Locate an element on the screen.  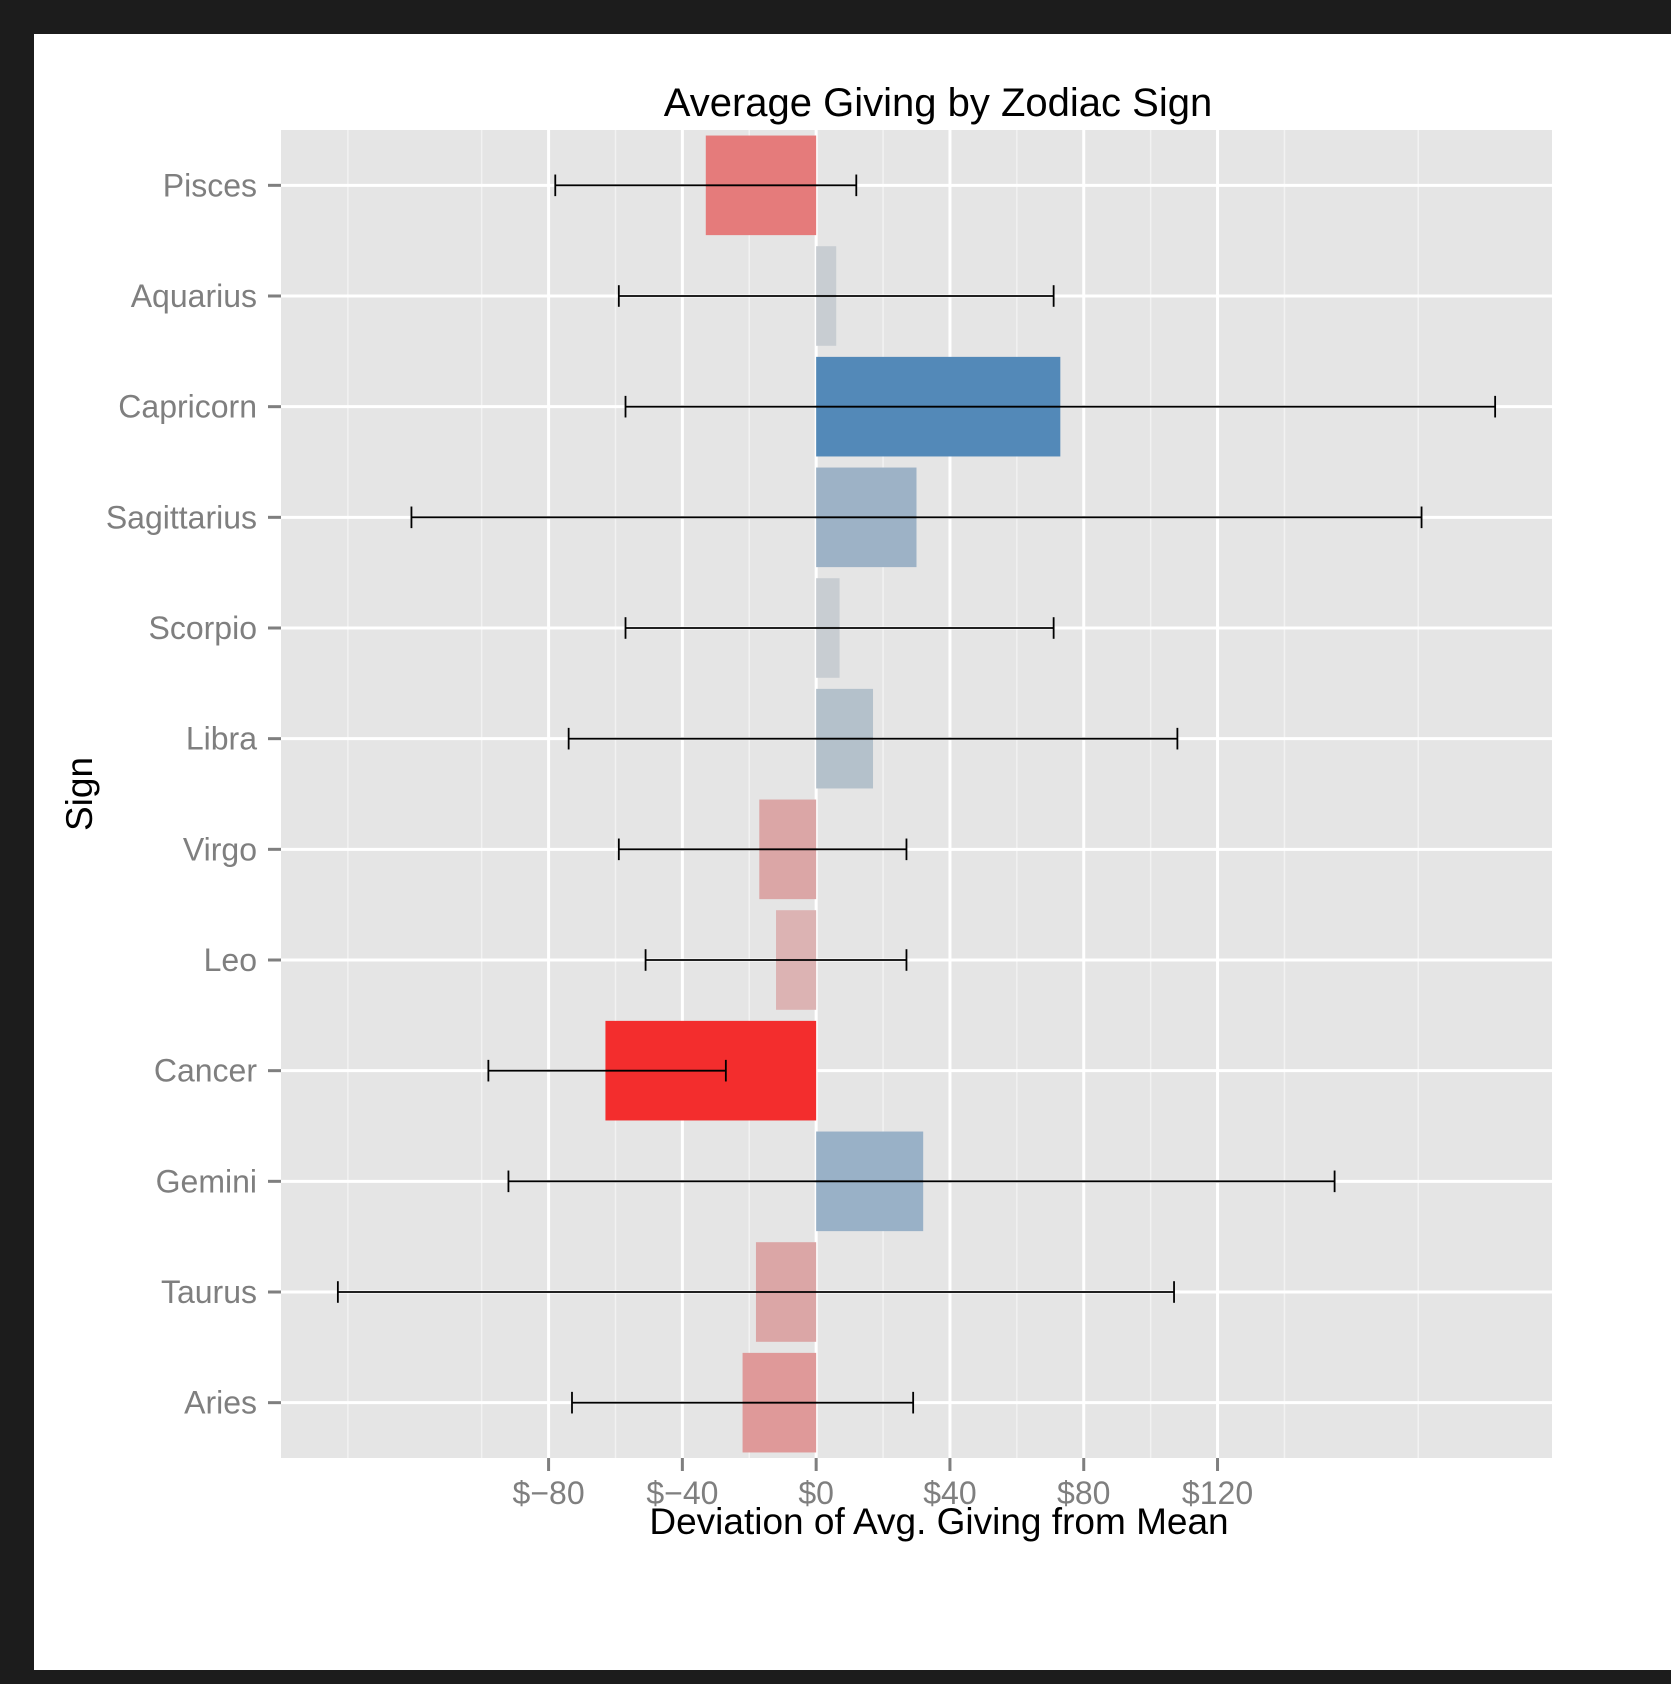
error-bar-virgo is located at coordinates (762, 849).